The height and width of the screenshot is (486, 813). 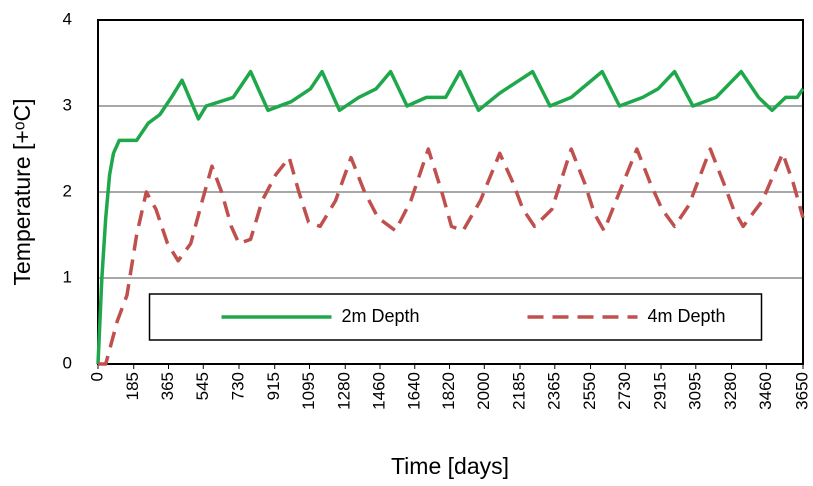 What do you see at coordinates (381, 316) in the screenshot?
I see `legend-label: 2m Depth` at bounding box center [381, 316].